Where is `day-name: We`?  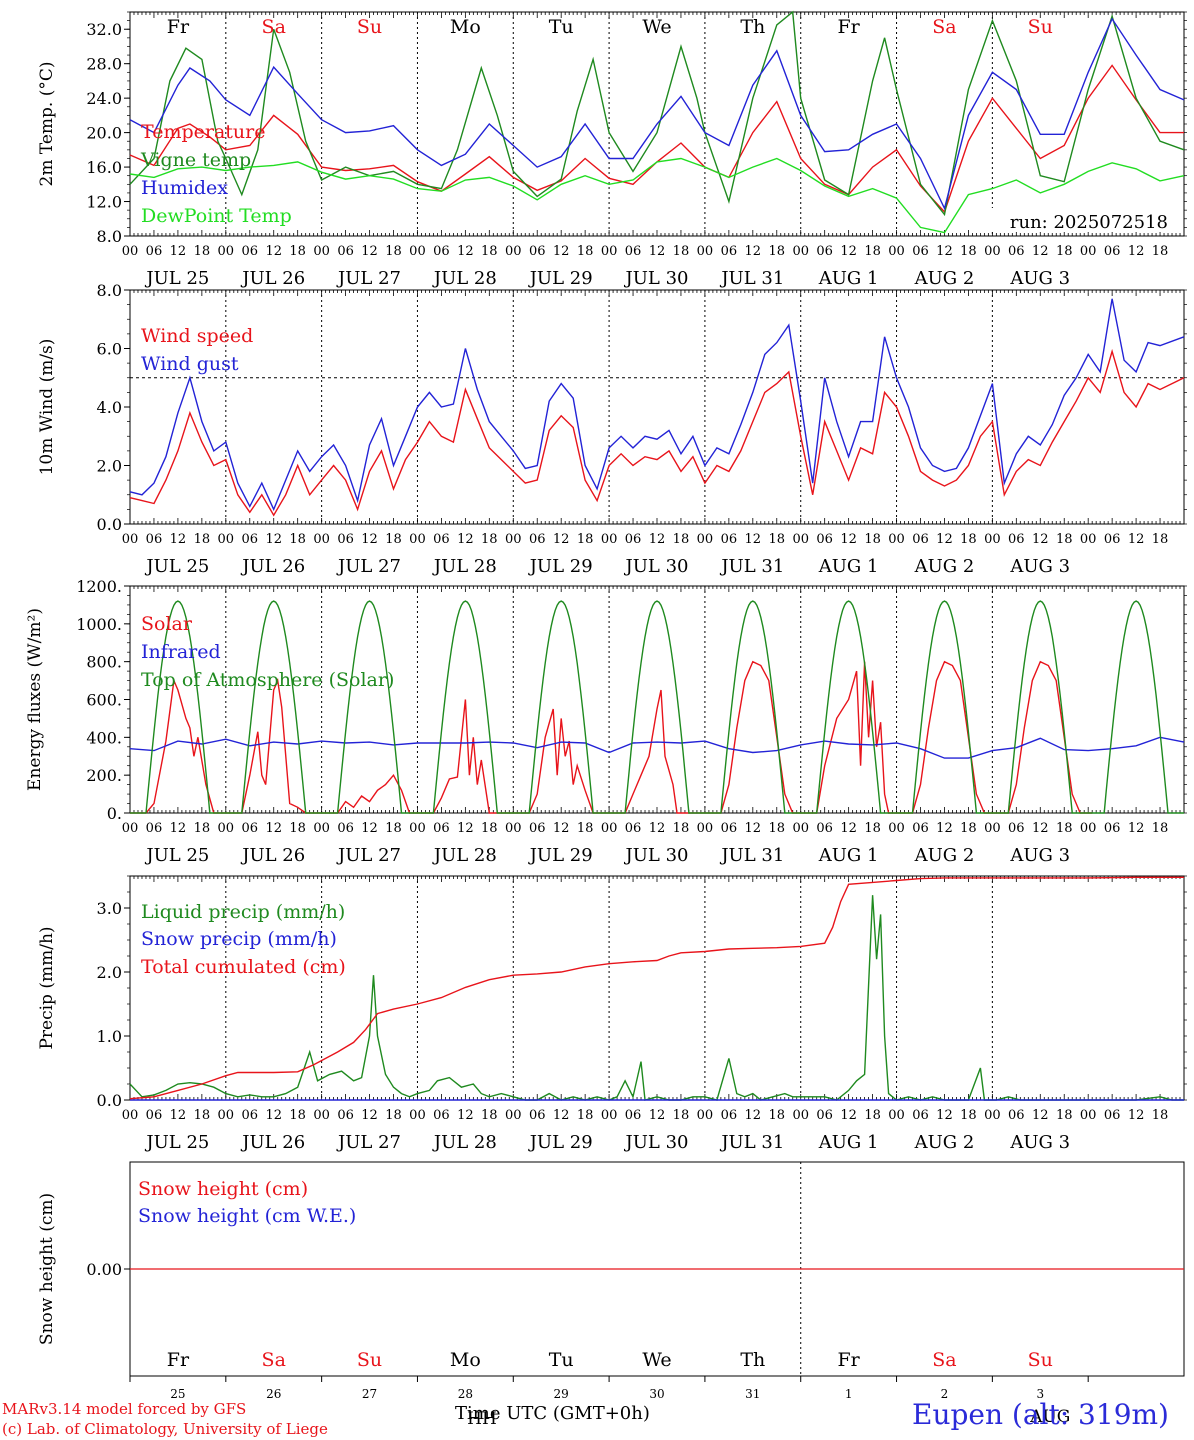 day-name: We is located at coordinates (656, 27).